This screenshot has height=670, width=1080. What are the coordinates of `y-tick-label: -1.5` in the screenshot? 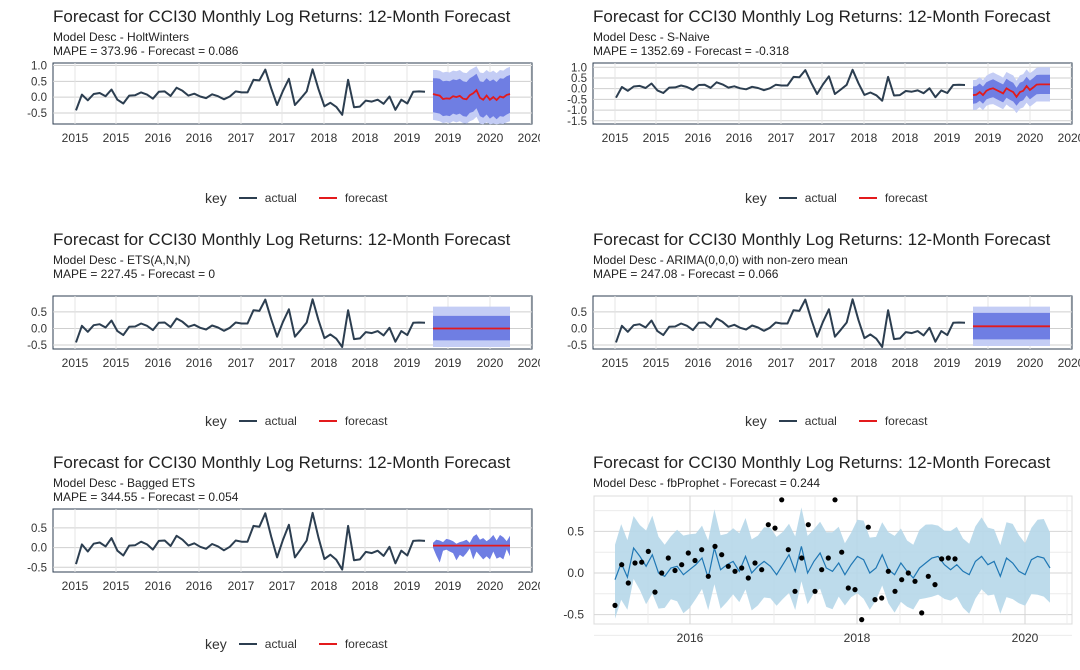 It's located at (577, 122).